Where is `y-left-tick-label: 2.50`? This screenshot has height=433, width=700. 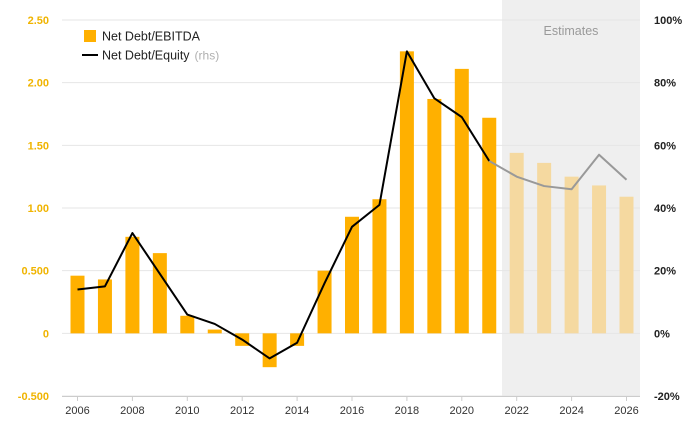
y-left-tick-label: 2.50 is located at coordinates (38, 21).